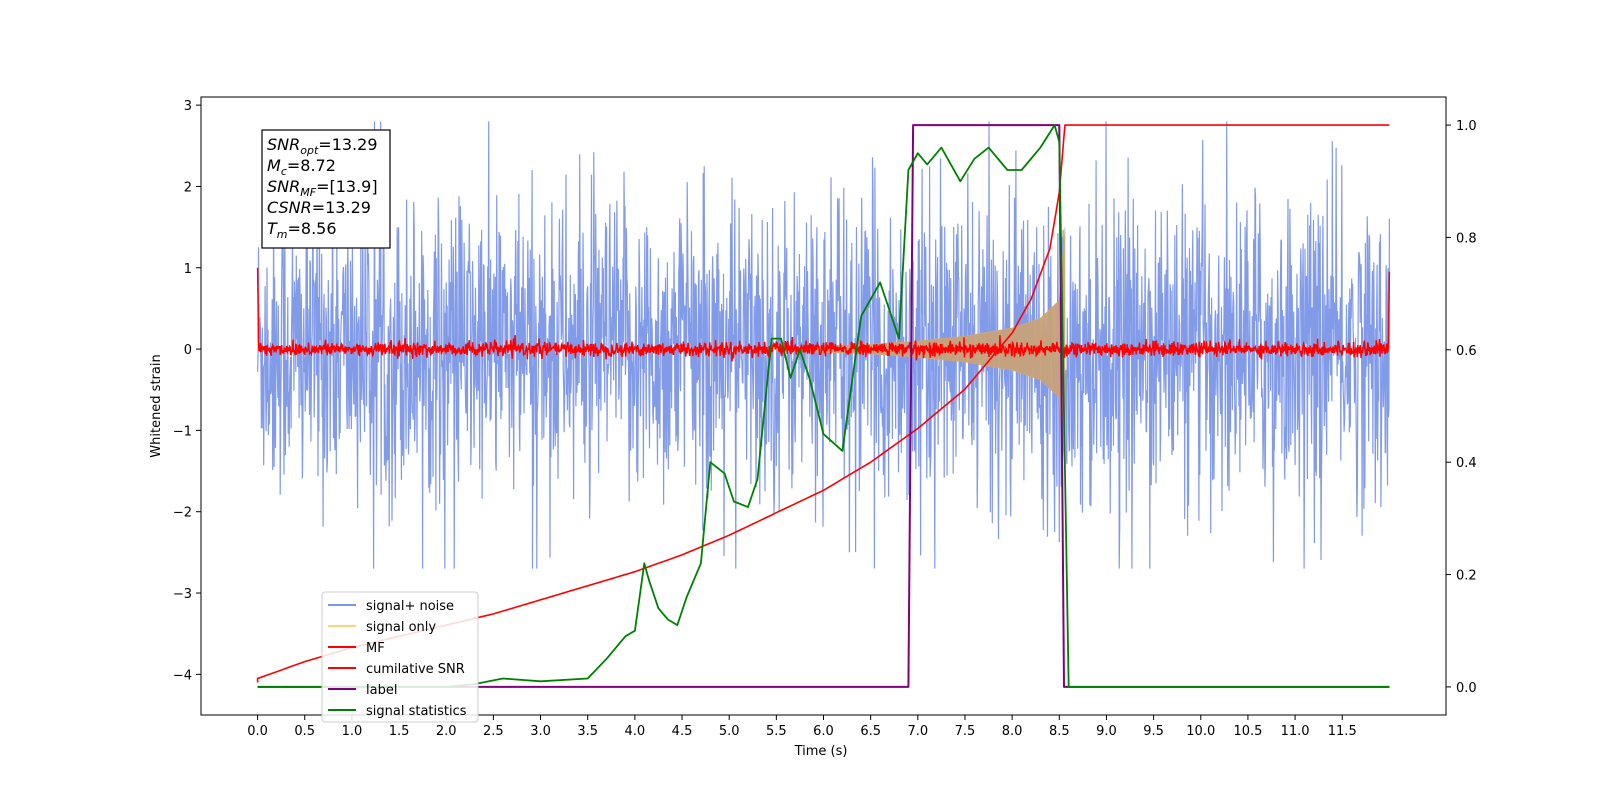 Image resolution: width=1600 pixels, height=800 pixels. Describe the element at coordinates (416, 711) in the screenshot. I see `legend-entry: signal statistics` at that location.